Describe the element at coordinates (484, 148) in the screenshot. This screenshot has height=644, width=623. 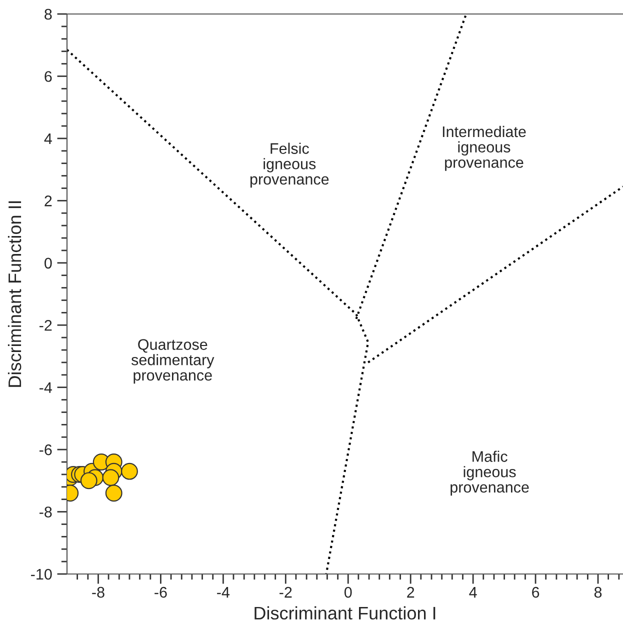
I see `annotation: Intermediate igneous provenance` at that location.